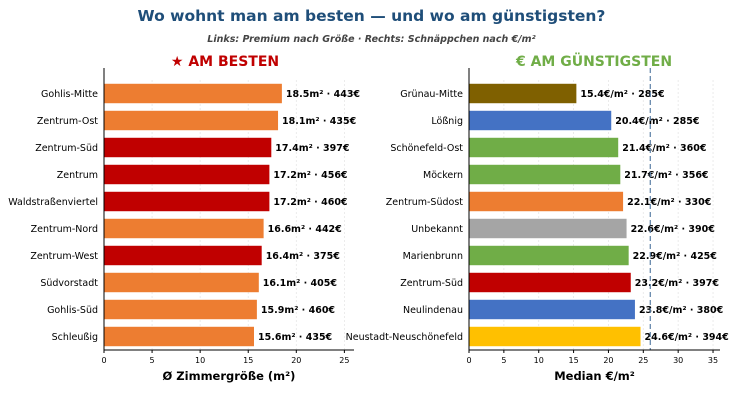  What do you see at coordinates (300, 283) in the screenshot?
I see `left-data-label: 16.1m² · 405€` at bounding box center [300, 283].